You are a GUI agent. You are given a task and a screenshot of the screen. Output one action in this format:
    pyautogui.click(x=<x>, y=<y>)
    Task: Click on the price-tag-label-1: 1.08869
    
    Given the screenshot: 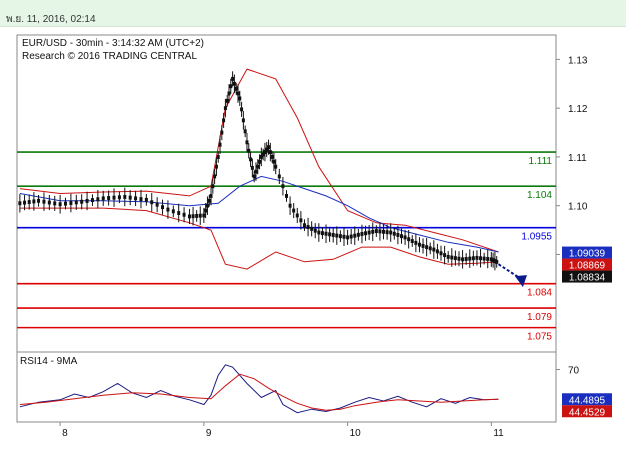 What is the action you would take?
    pyautogui.click(x=587, y=266)
    